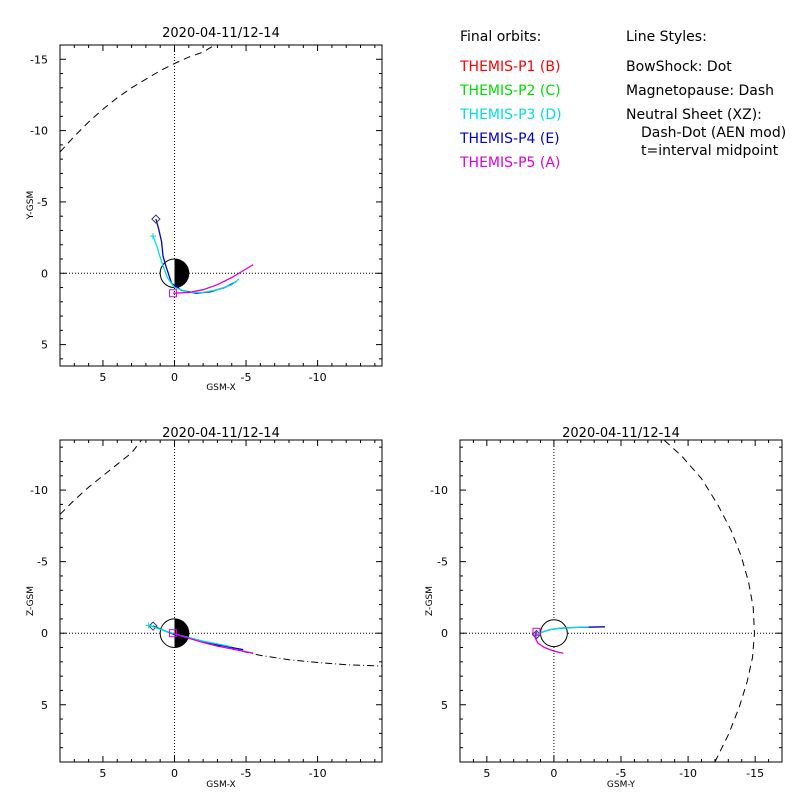  I want to click on legend-item: THEMIS-P1 (B), so click(509, 67).